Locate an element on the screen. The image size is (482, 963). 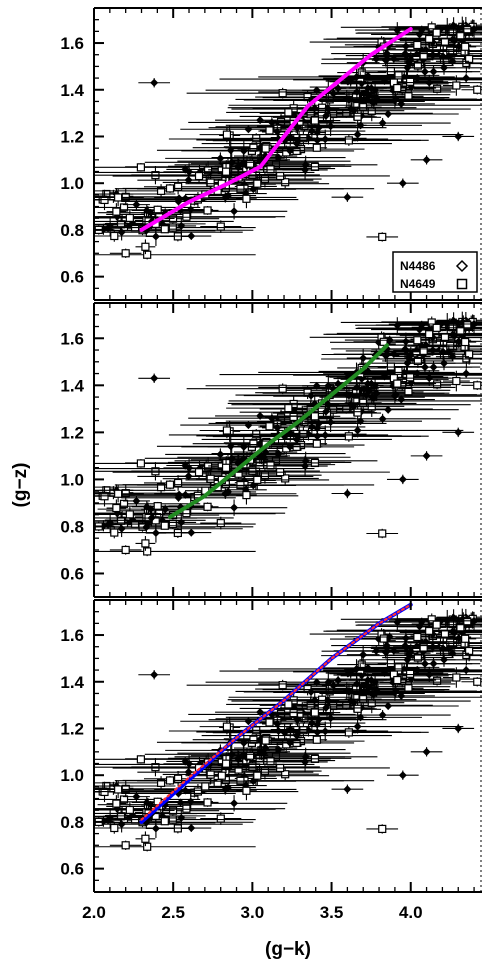
y-tick-label: 0.6 is located at coordinates (72, 869).